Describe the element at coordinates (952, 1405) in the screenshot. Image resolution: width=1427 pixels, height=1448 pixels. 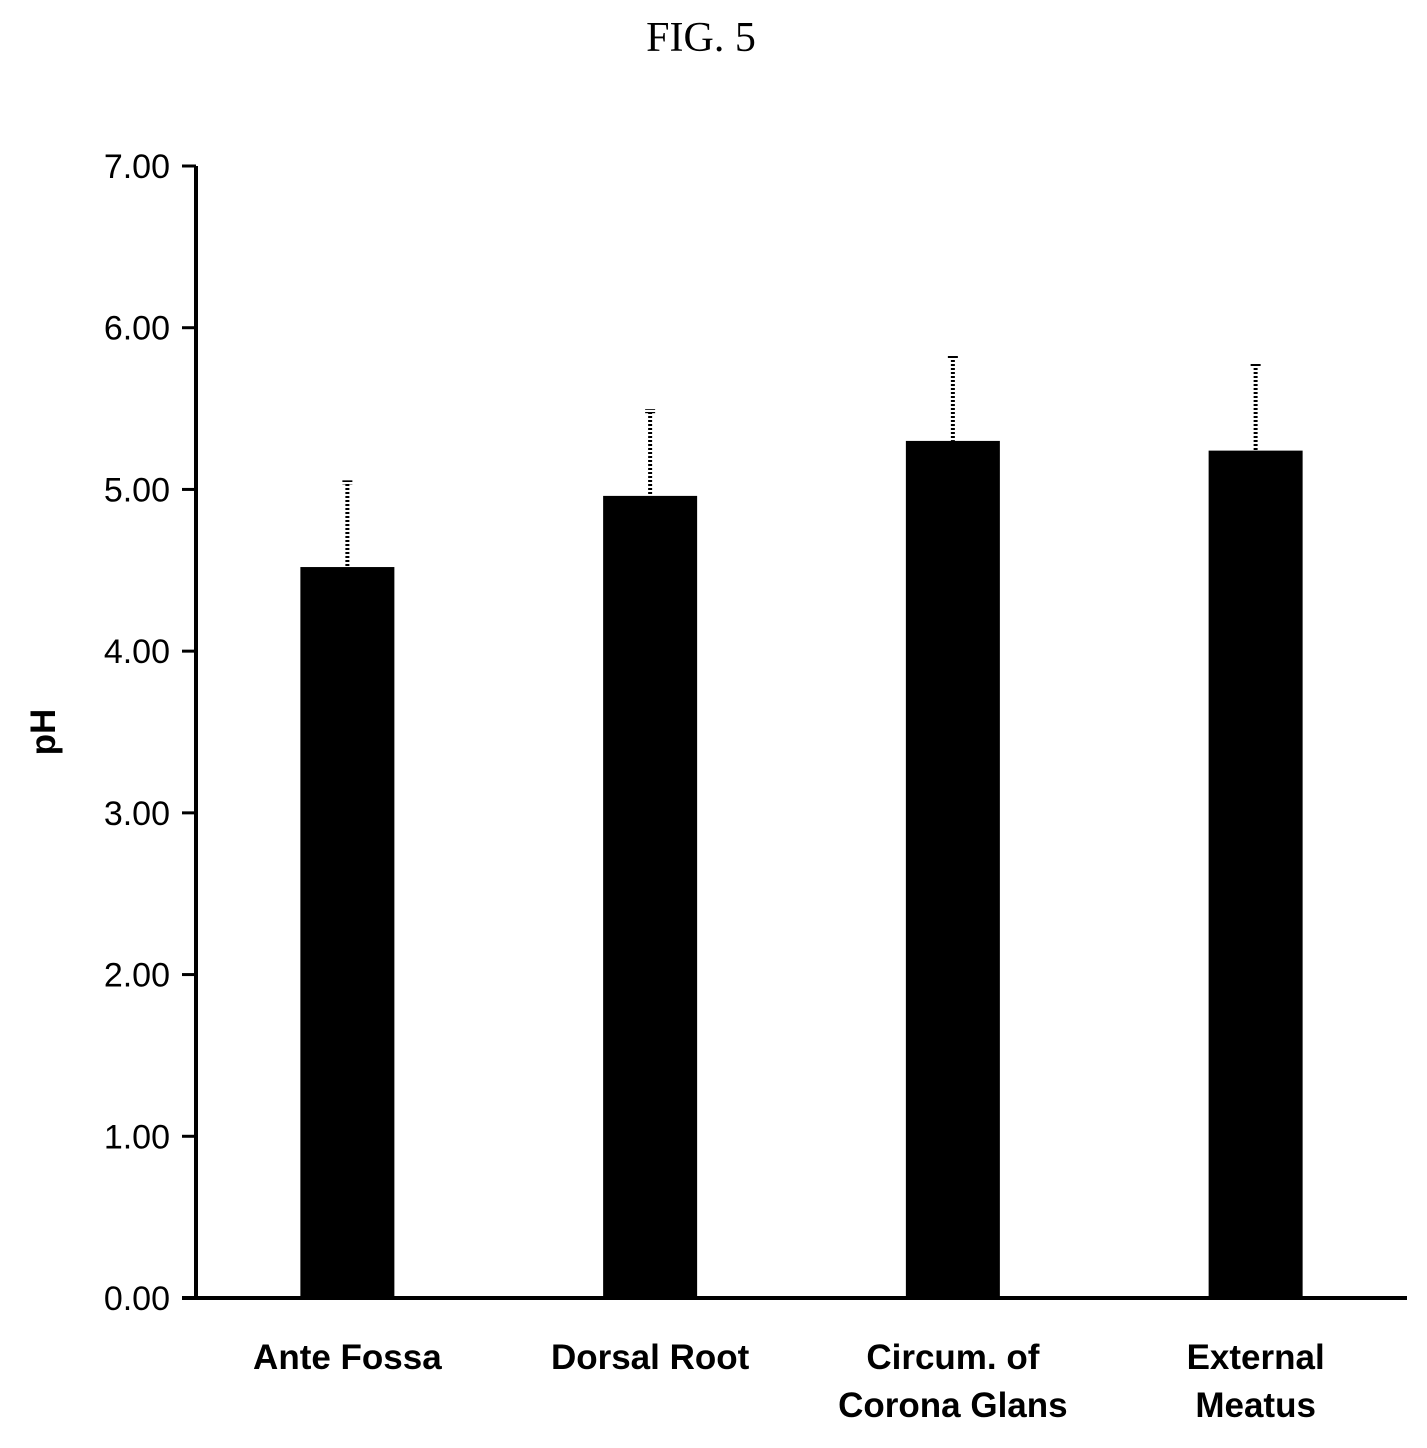
I see `x-category-label-line: Corona Glans` at that location.